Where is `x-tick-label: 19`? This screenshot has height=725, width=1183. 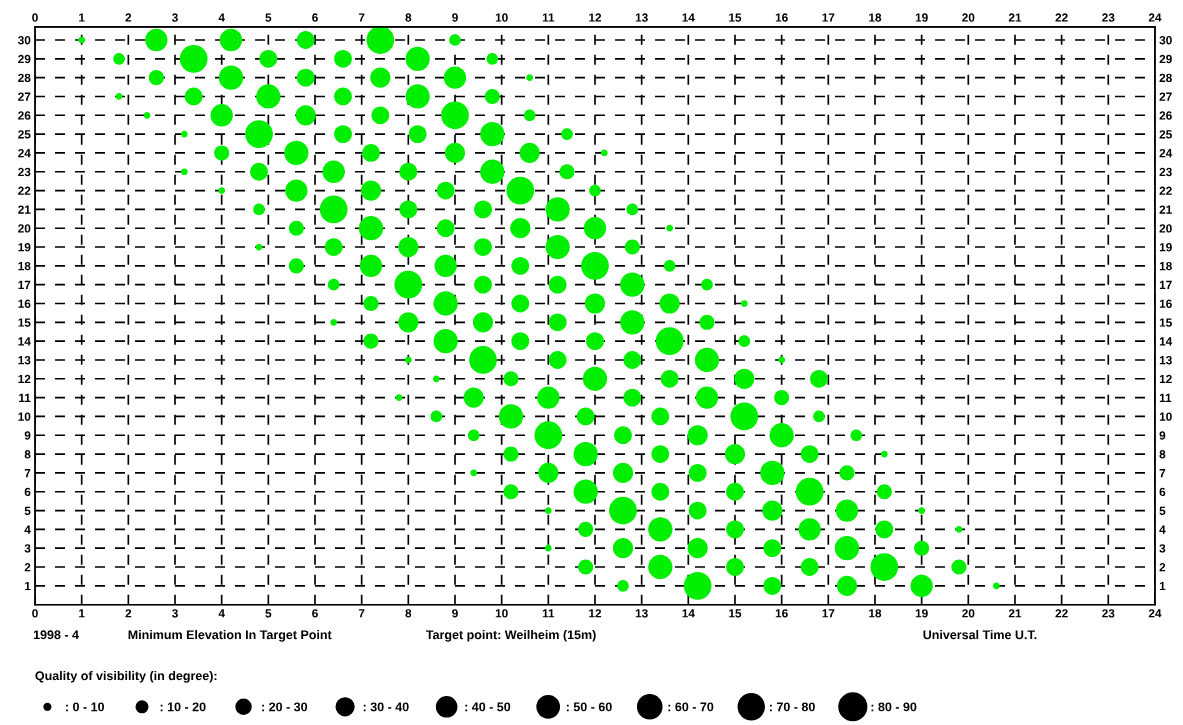 x-tick-label: 19 is located at coordinates (921, 613).